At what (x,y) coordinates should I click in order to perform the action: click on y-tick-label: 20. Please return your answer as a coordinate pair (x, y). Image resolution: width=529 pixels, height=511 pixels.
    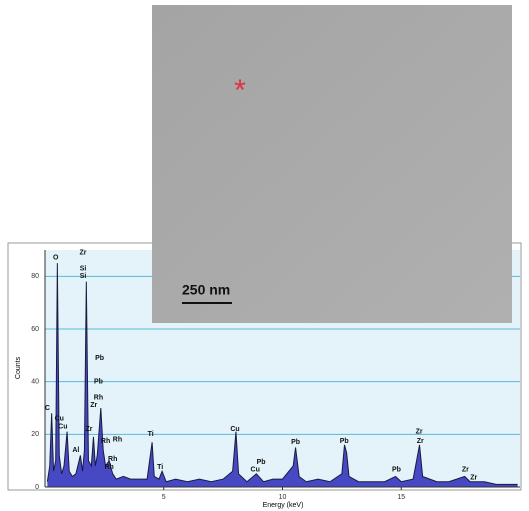
    Looking at the image, I should click on (35, 434).